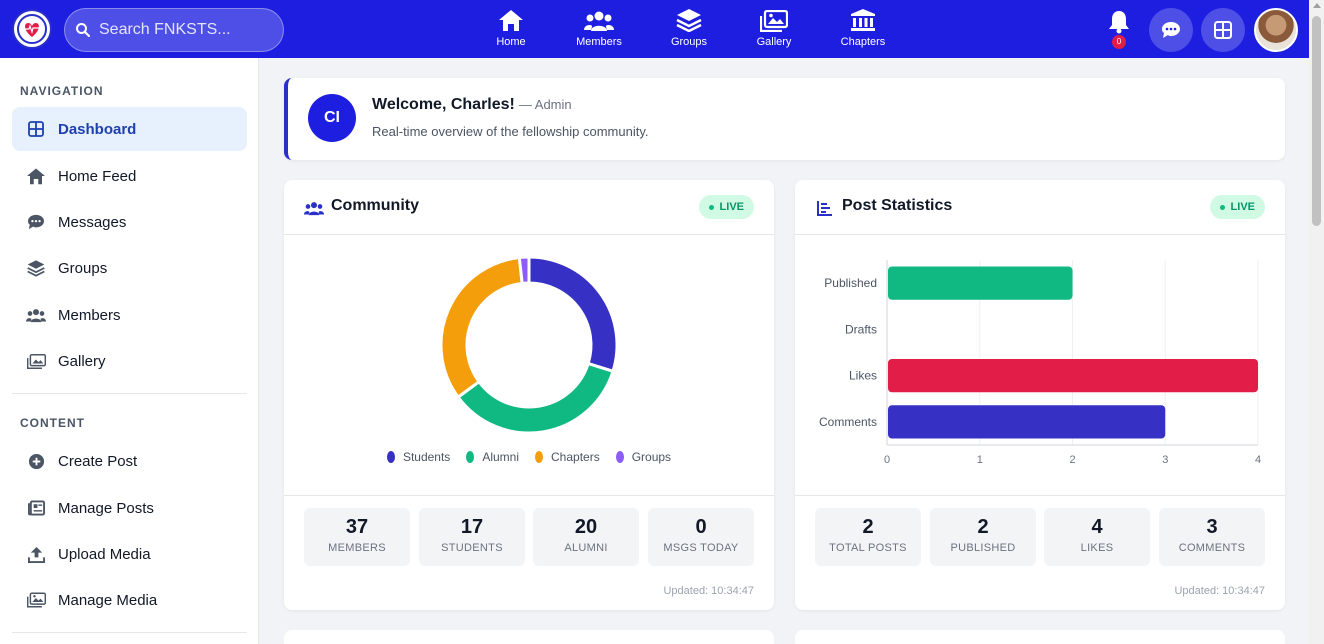 This screenshot has height=644, width=1324. I want to click on stat-label: ALUMNI, so click(586, 548).